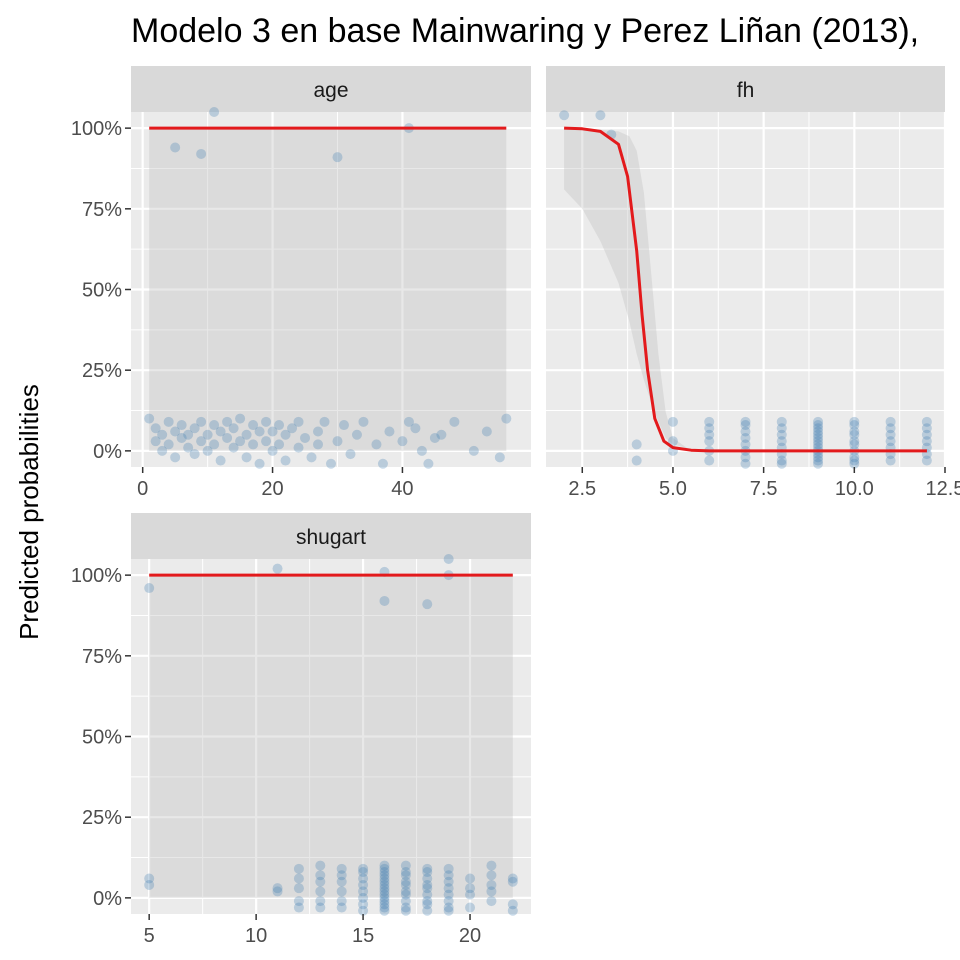 This screenshot has height=960, width=960. Describe the element at coordinates (764, 489) in the screenshot. I see `x-tick-label: 7.5` at that location.